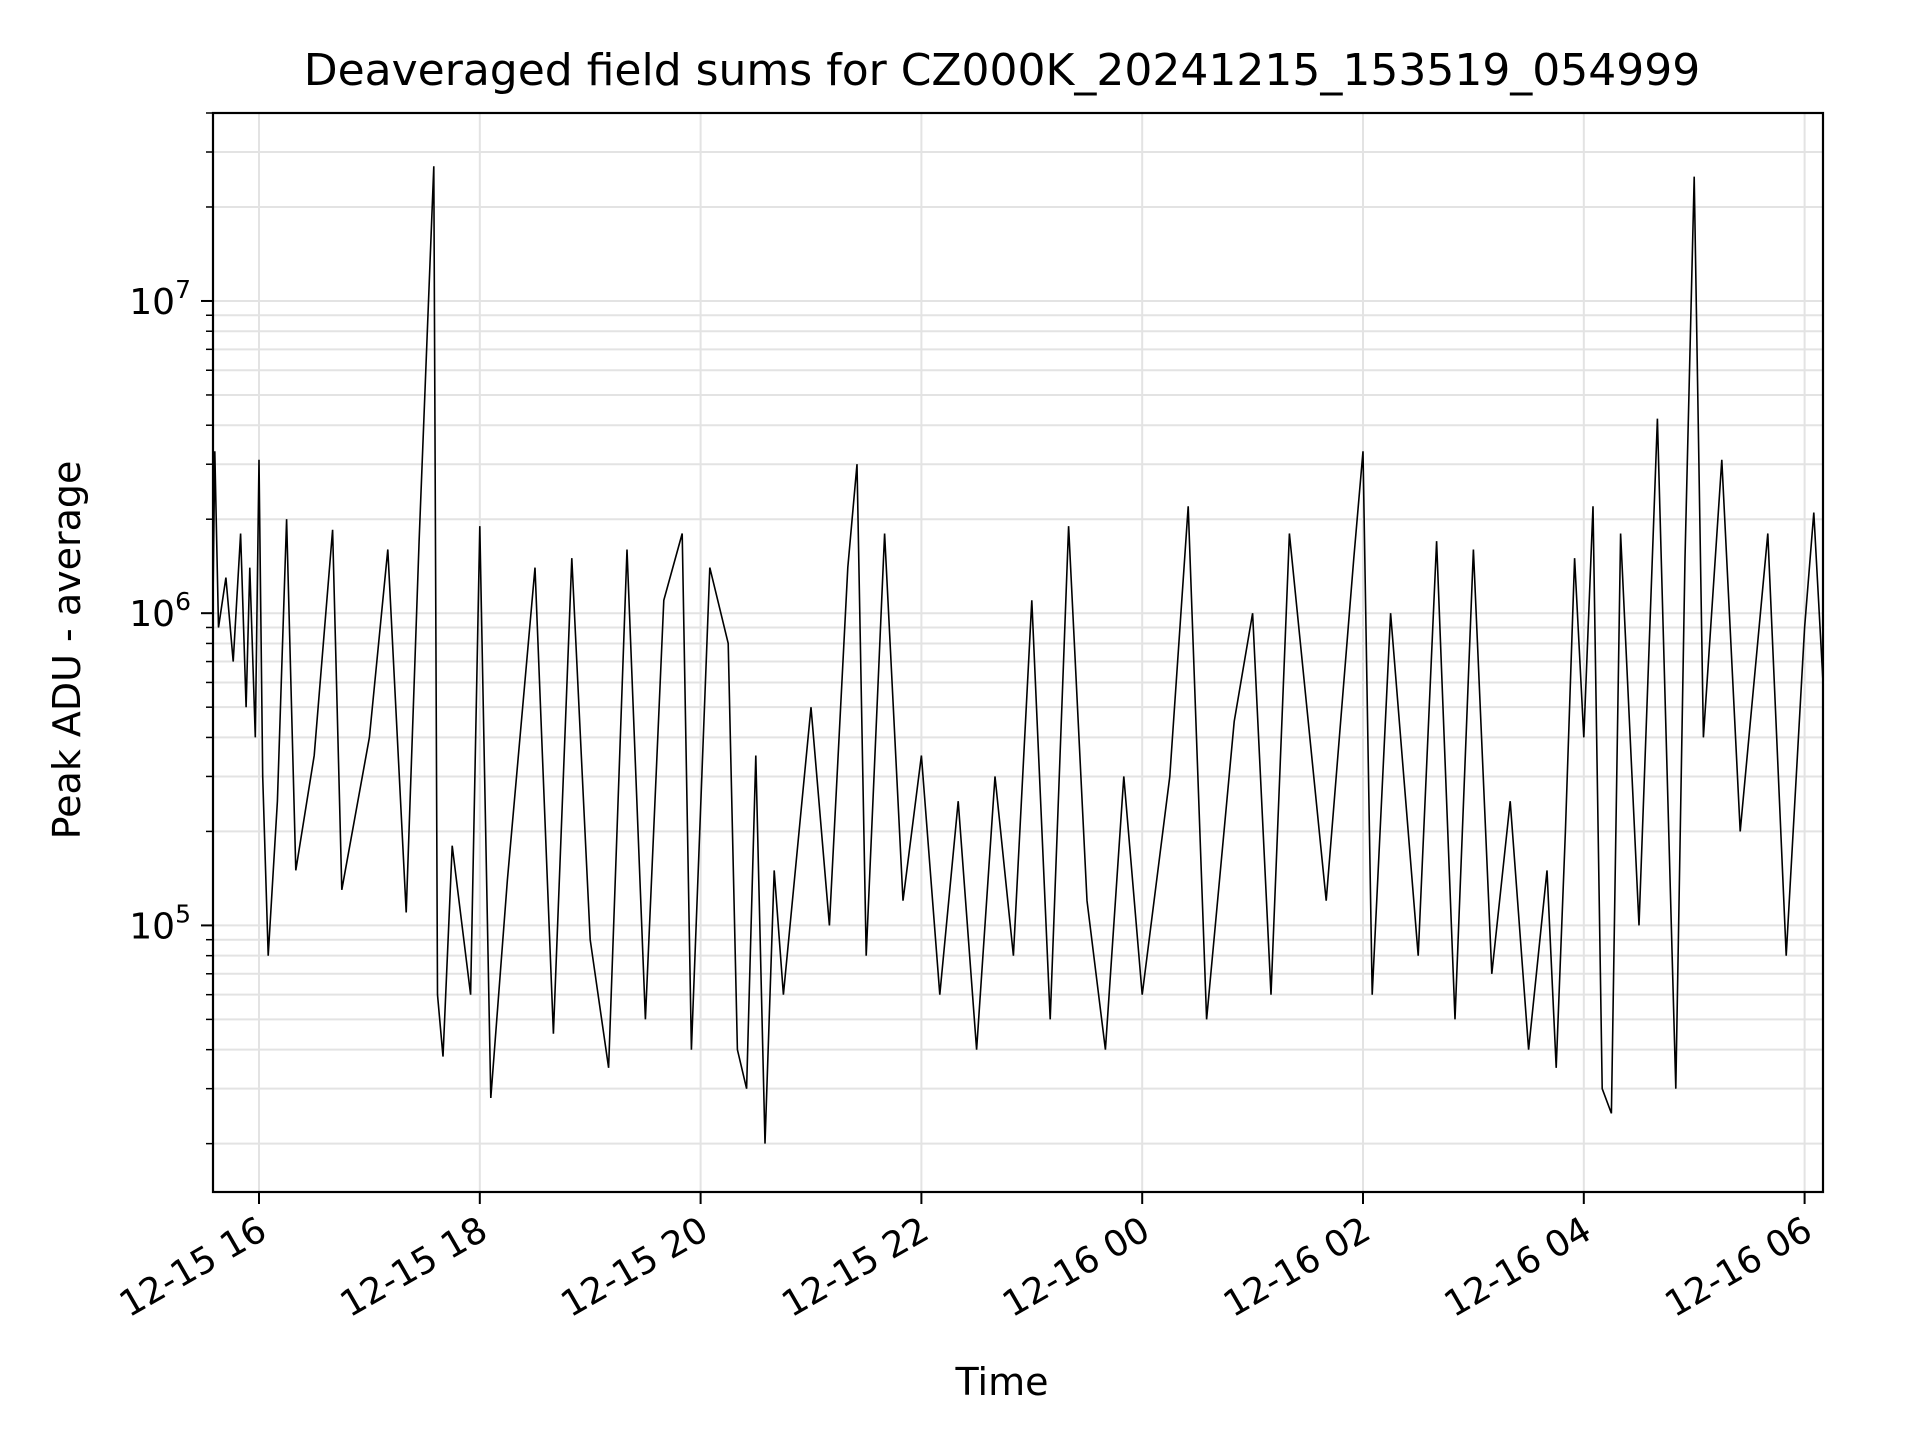 The width and height of the screenshot is (1920, 1440). What do you see at coordinates (160, 923) in the screenshot?
I see `y-tick-label: 10⁵` at bounding box center [160, 923].